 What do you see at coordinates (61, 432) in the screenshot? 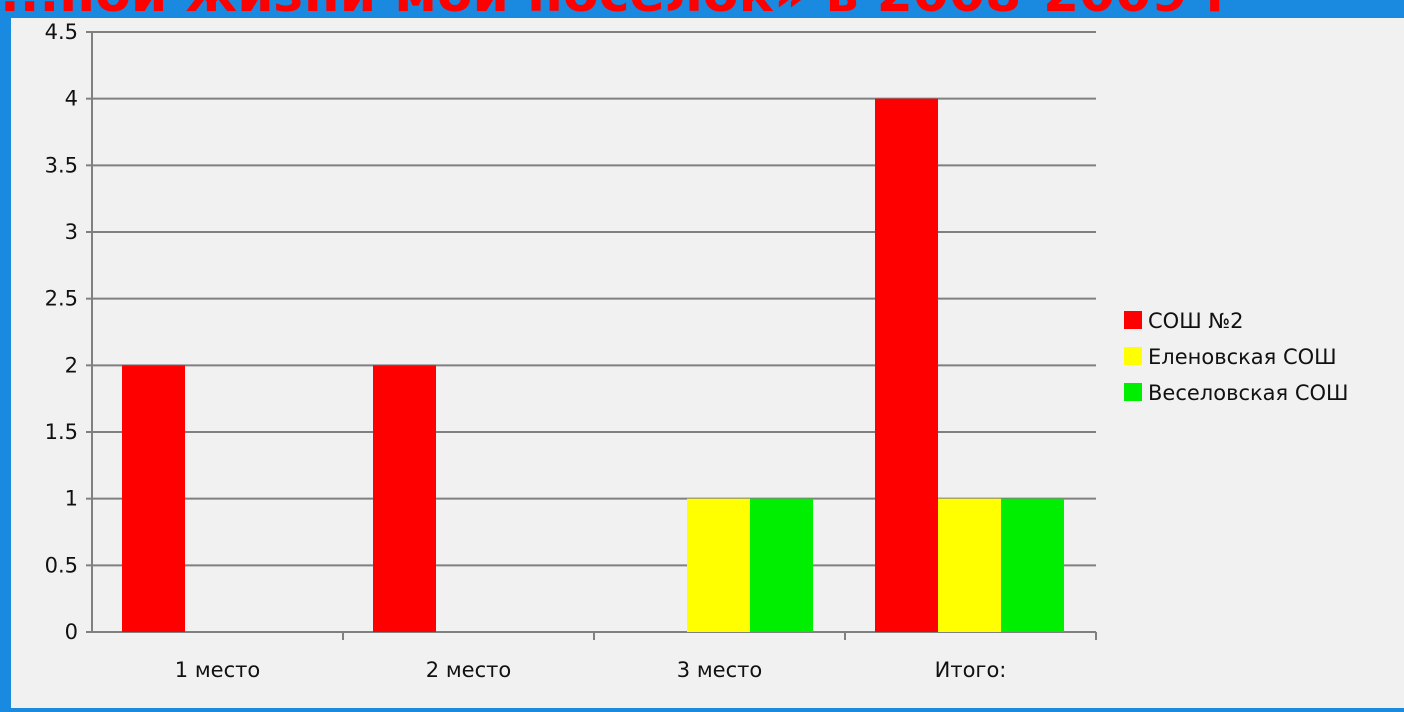
I see `y-tick-label: 1.5` at bounding box center [61, 432].